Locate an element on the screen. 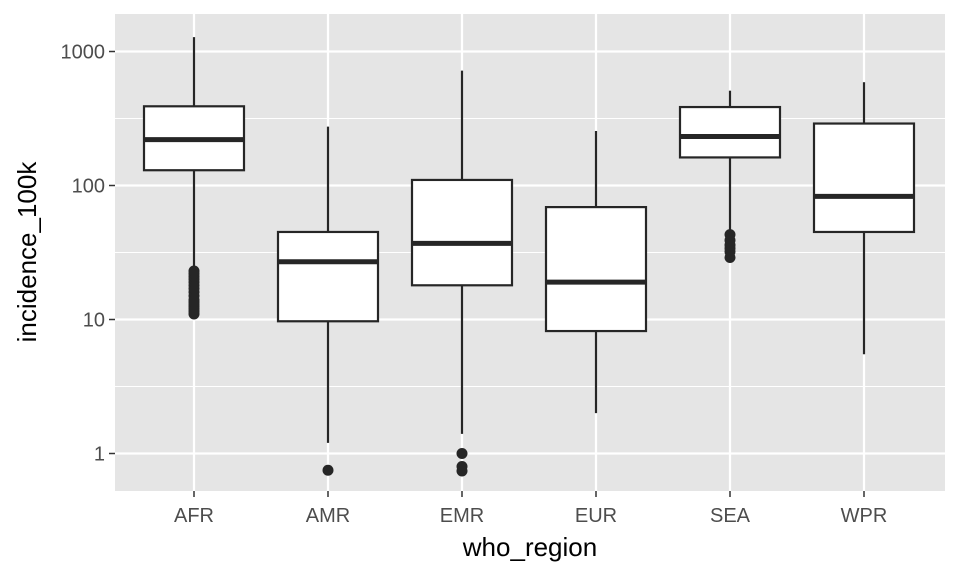 This screenshot has width=960, height=576. box-afr is located at coordinates (194, 178).